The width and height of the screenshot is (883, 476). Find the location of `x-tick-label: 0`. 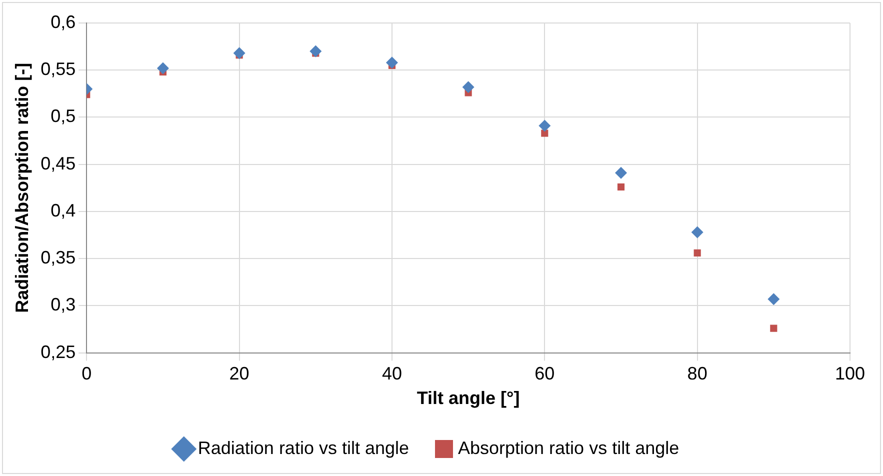

x-tick-label: 0 is located at coordinates (87, 374).